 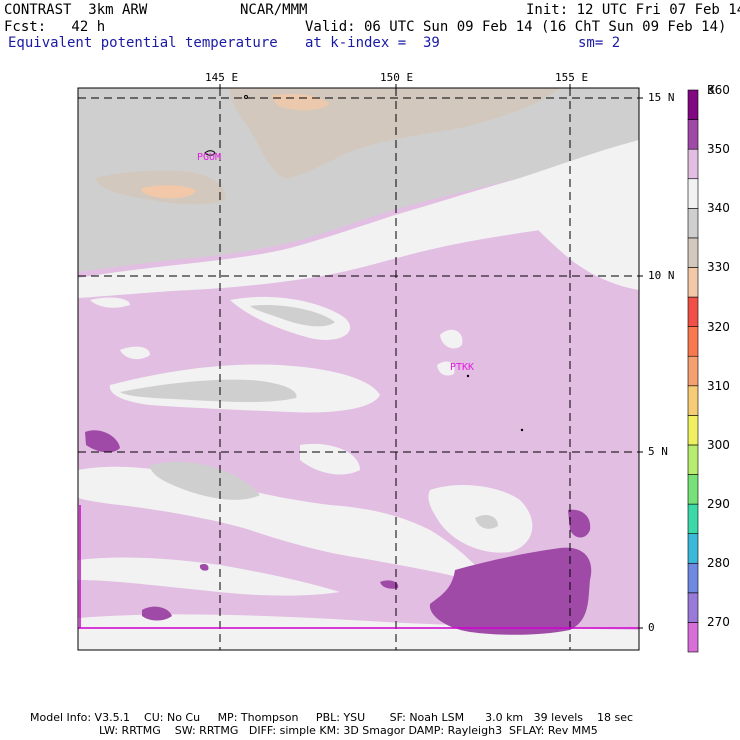 I want to click on colorbar-level-label: 350, so click(x=718, y=149).